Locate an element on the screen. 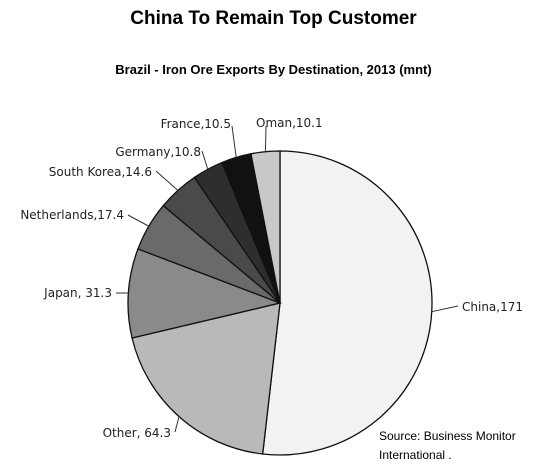 The height and width of the screenshot is (471, 547). leader-line-france is located at coordinates (234, 141).